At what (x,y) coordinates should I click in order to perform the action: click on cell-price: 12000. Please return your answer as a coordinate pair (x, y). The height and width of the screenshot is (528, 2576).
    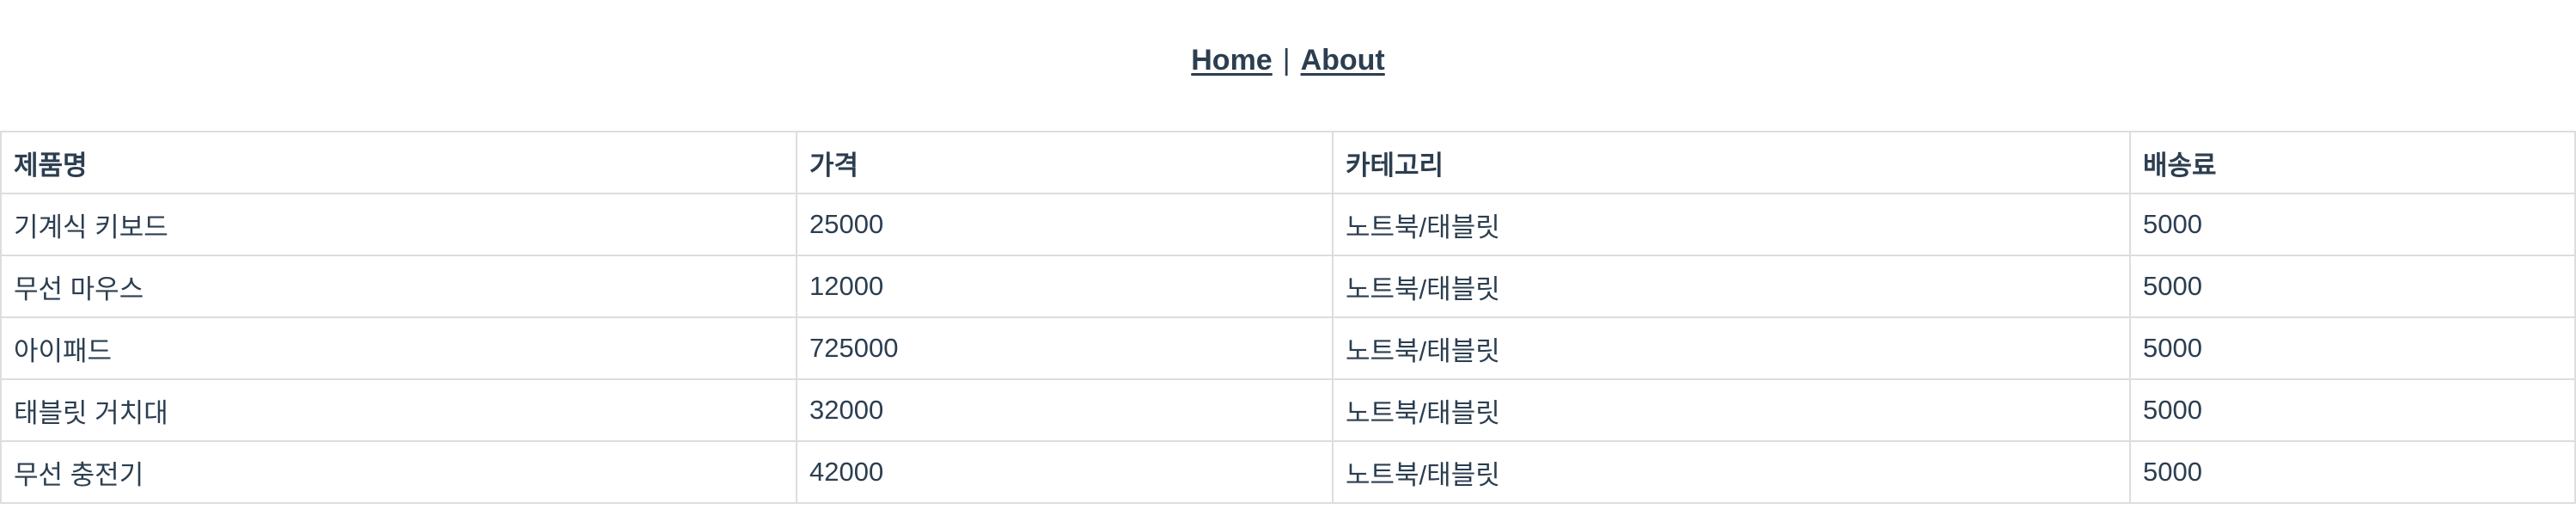
    Looking at the image, I should click on (1065, 286).